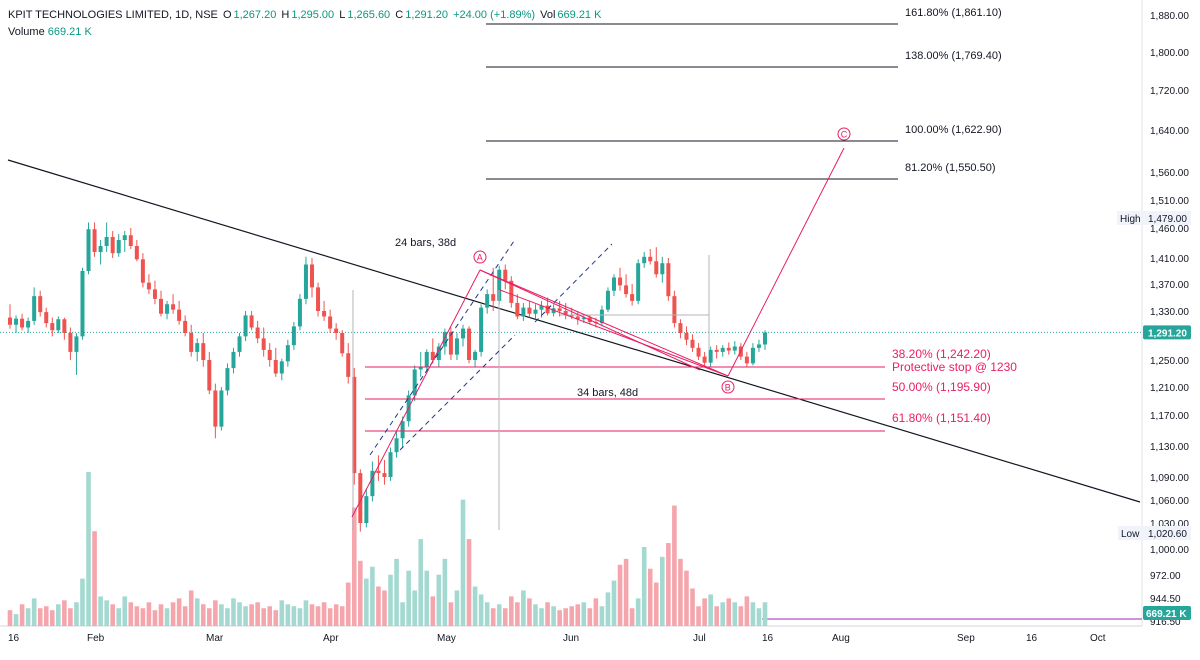 This screenshot has height=660, width=1200. Describe the element at coordinates (1169, 524) in the screenshot. I see `price-tick-label: 1,030.00` at that location.